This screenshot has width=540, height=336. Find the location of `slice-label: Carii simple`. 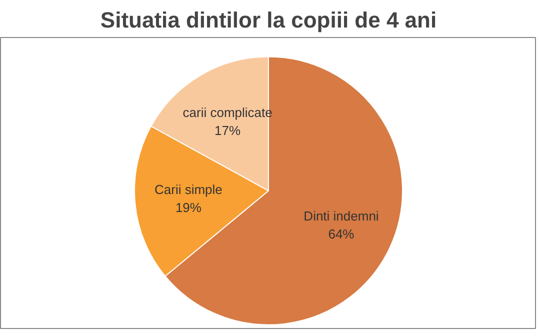

slice-label: Carii simple is located at coordinates (188, 189).